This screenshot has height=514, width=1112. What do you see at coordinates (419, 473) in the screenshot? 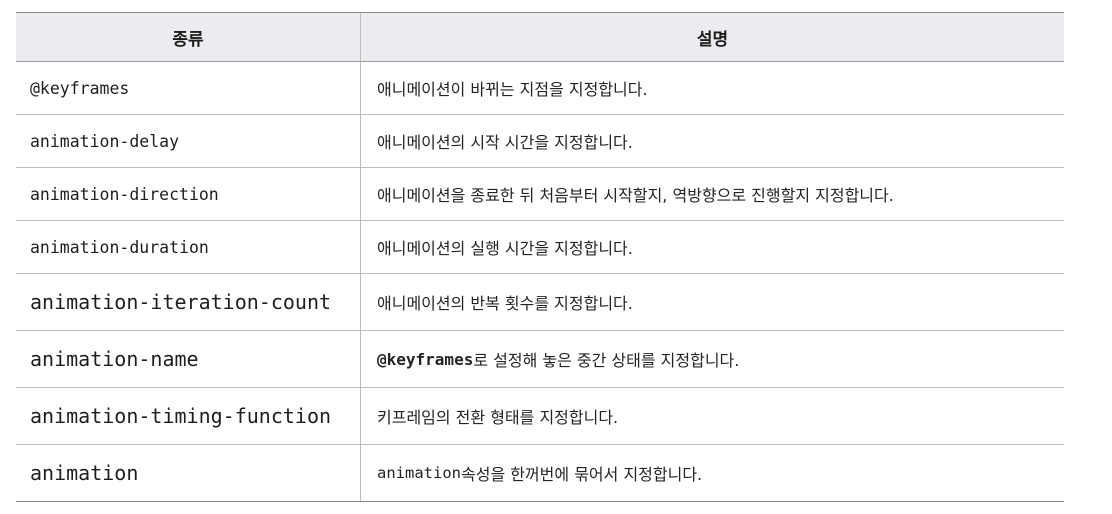
I see `inline-code: animation` at bounding box center [419, 473].